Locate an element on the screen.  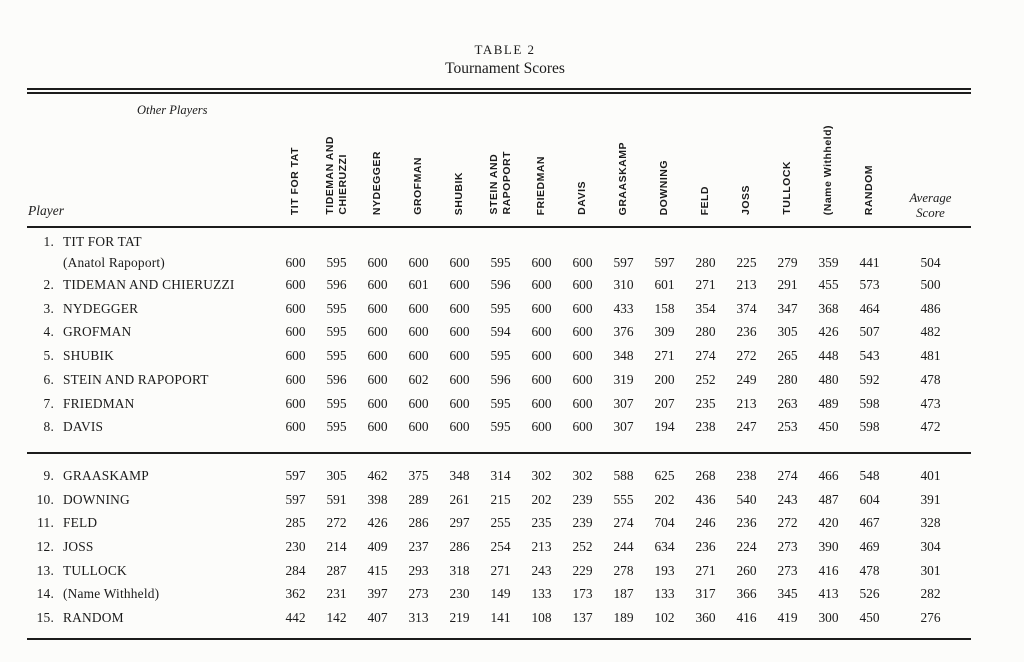
player-name-cell: 3. NYDEGGER is located at coordinates (151, 309).